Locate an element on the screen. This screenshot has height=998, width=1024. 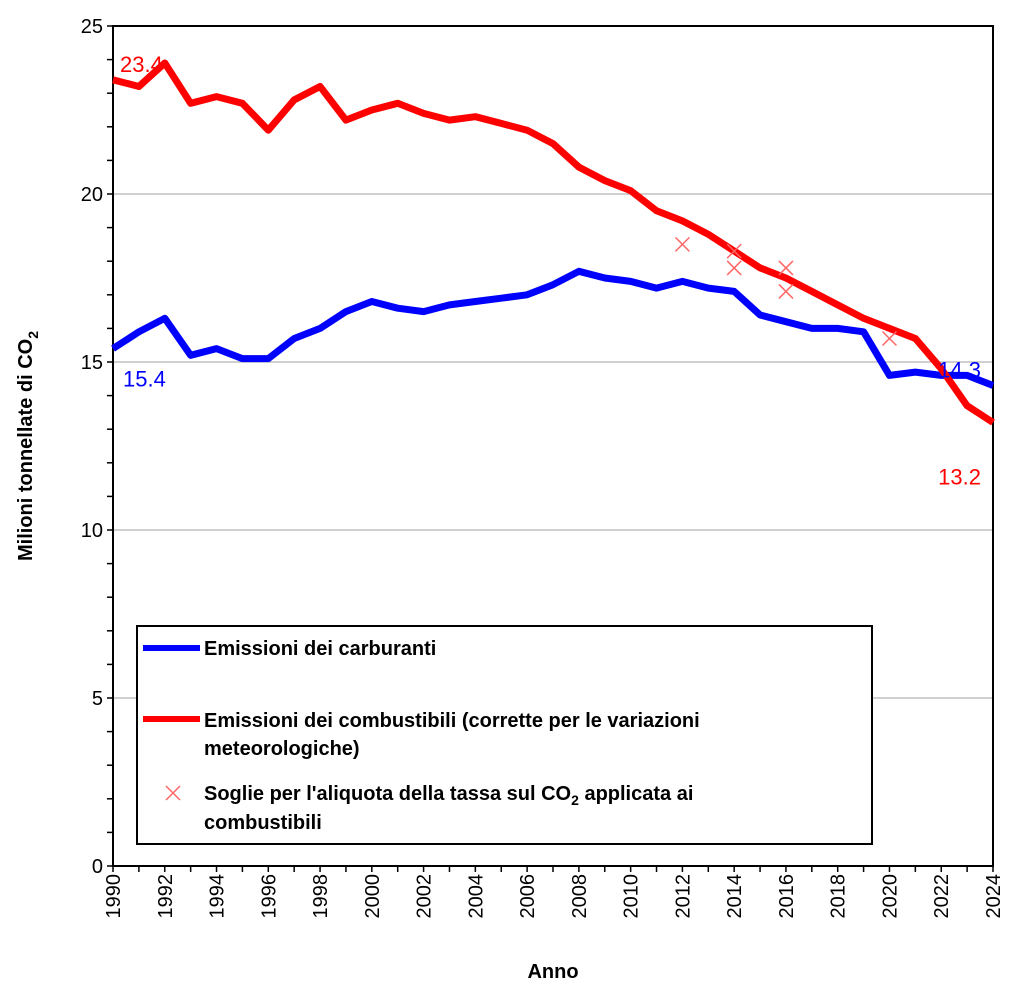
x-tick-label-2024: 2024 is located at coordinates (994, 896).